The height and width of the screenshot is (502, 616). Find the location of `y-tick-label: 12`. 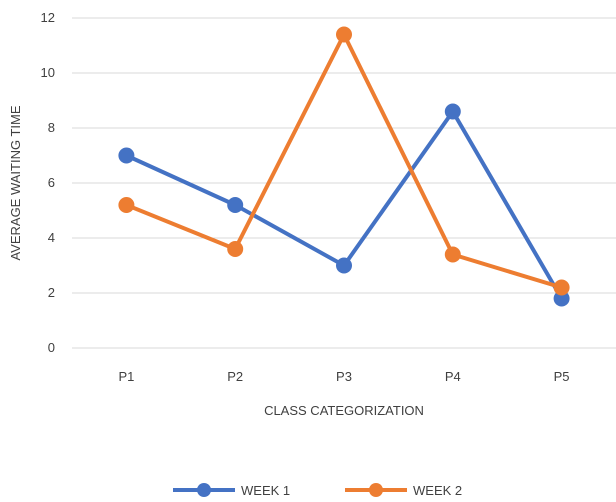

y-tick-label: 12 is located at coordinates (48, 17).